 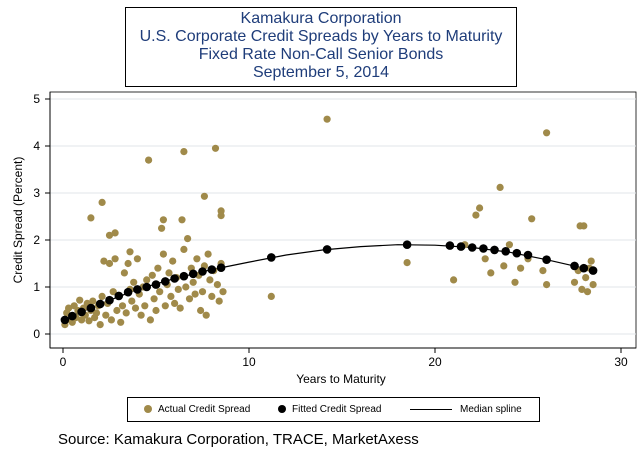 I want to click on x-tick-label: 20, so click(x=435, y=362).